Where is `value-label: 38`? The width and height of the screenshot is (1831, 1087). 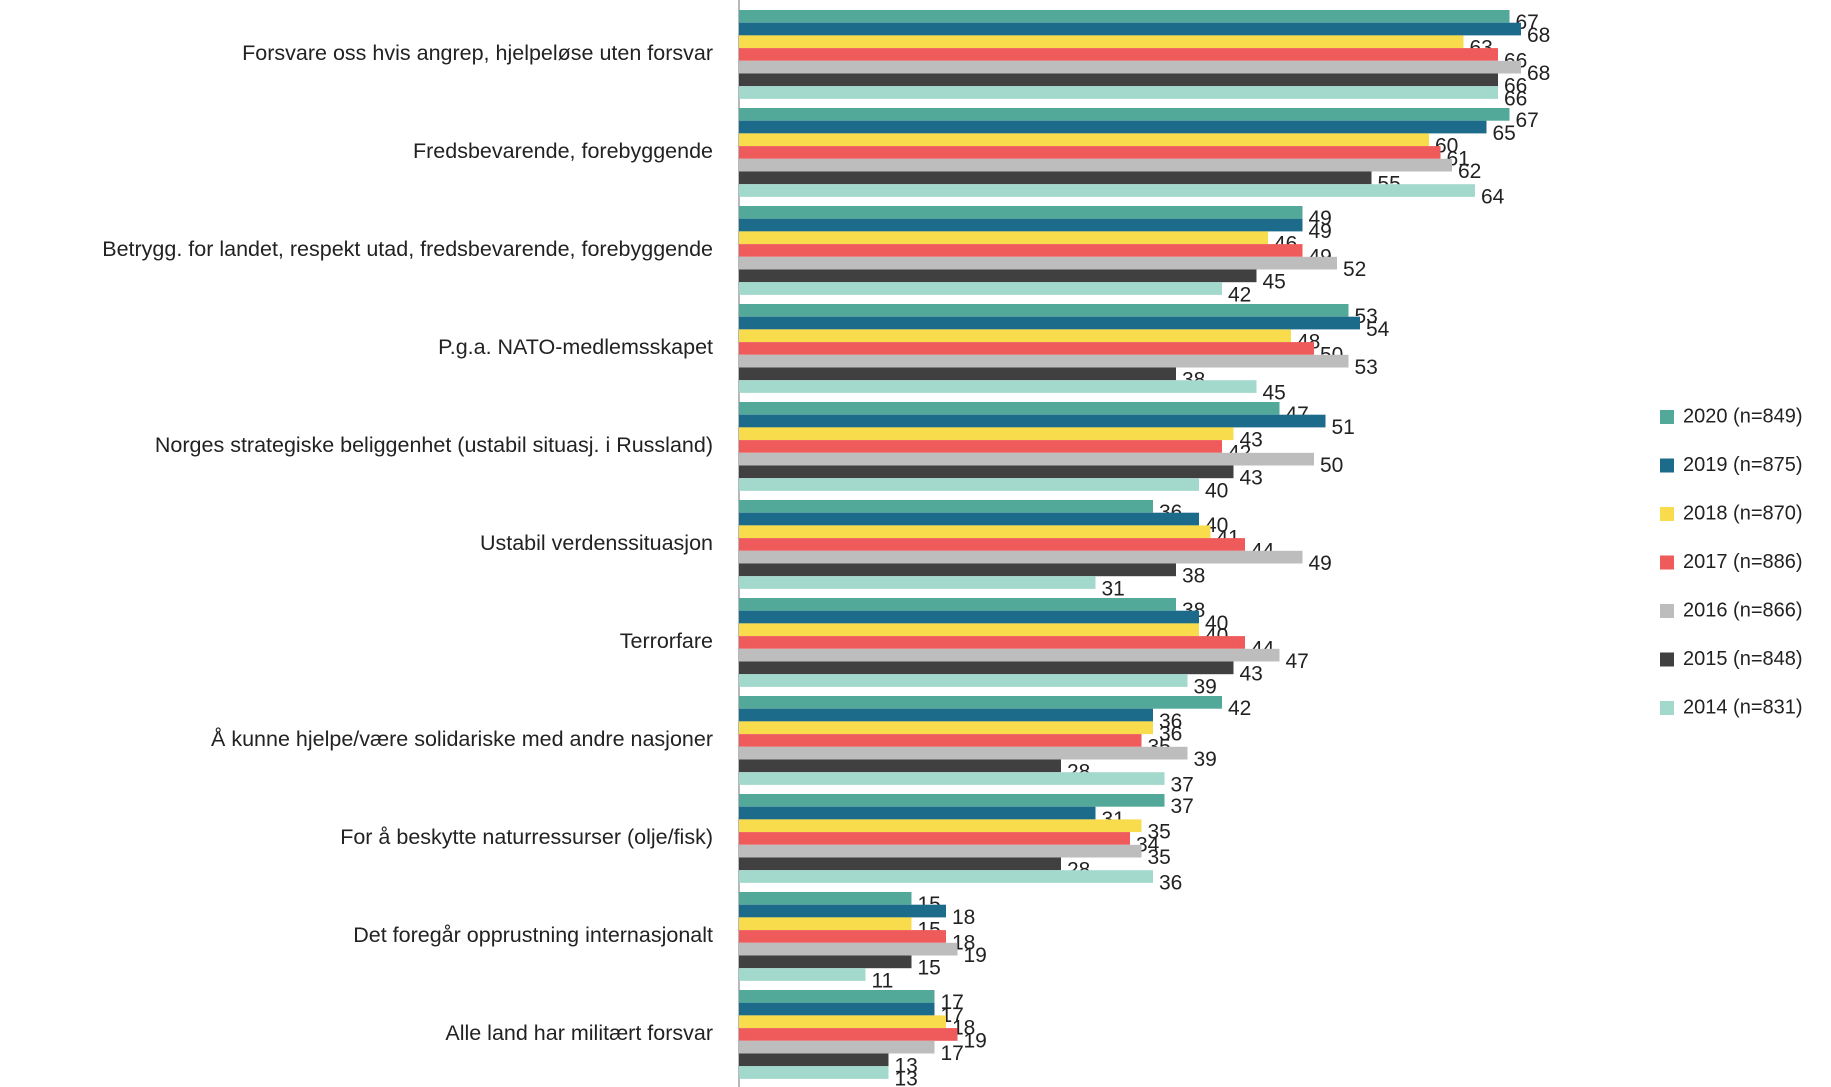
value-label: 38 is located at coordinates (1193, 576).